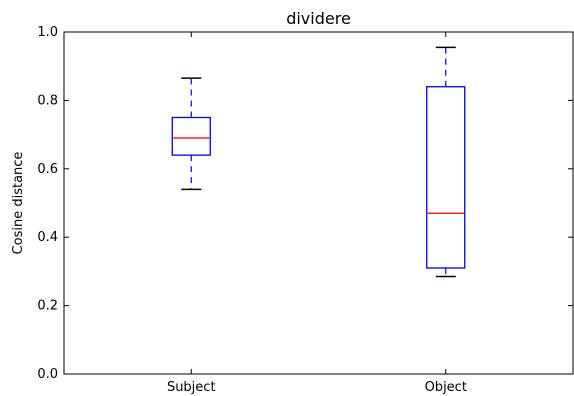 The height and width of the screenshot is (396, 574). Describe the element at coordinates (446, 387) in the screenshot. I see `x-tick-label: Object` at that location.